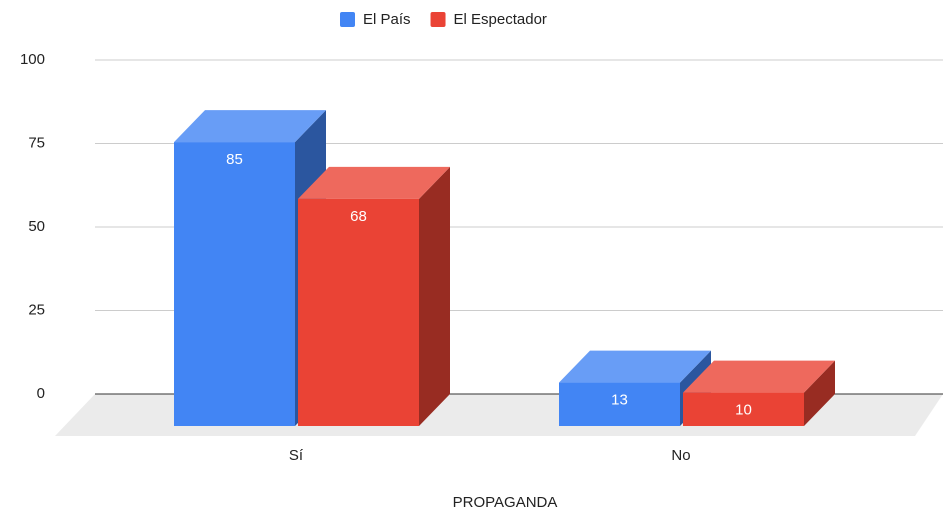 This screenshot has width=944, height=514. Describe the element at coordinates (505, 502) in the screenshot. I see `x-axis-title: PROPAGANDA` at that location.